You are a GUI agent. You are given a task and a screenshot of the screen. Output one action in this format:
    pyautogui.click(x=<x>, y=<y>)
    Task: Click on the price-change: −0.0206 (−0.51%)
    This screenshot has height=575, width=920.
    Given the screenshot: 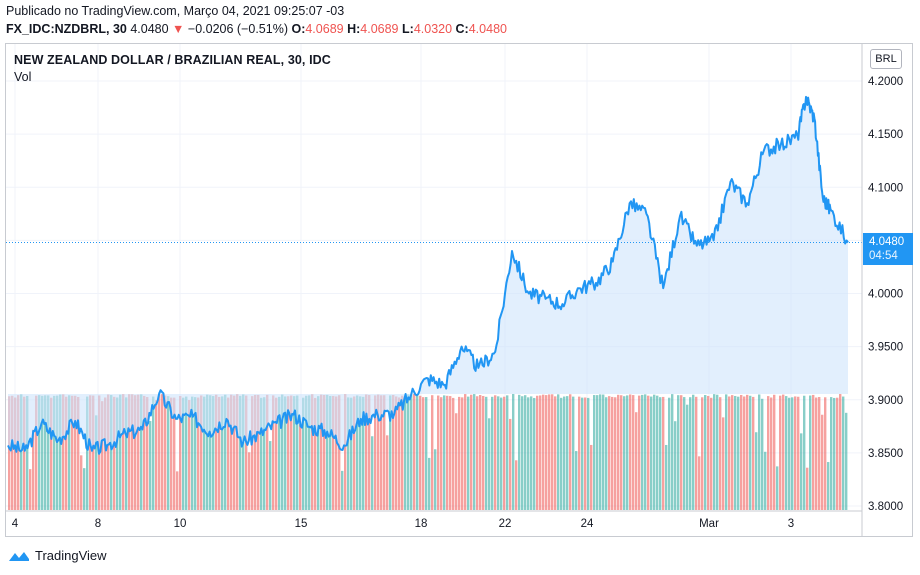 What is the action you would take?
    pyautogui.click(x=237, y=29)
    